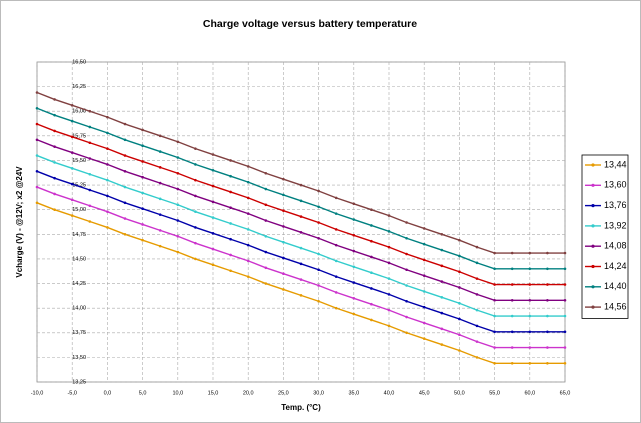 The image size is (641, 423). What do you see at coordinates (565, 393) in the screenshot?
I see `x-tick-label: 65,0` at bounding box center [565, 393].